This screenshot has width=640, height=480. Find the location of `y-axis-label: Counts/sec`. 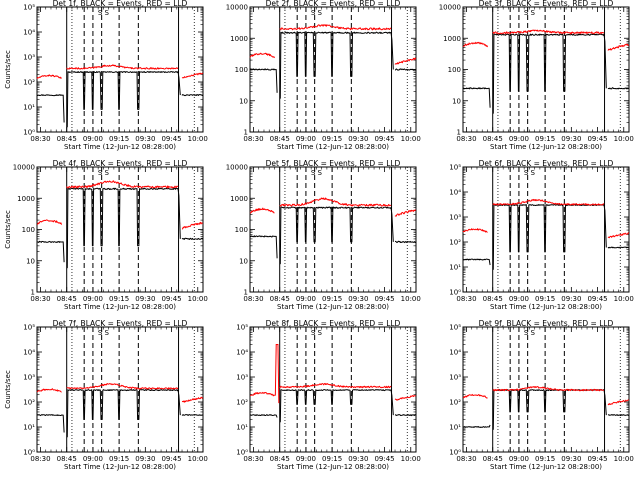

y-axis-label: Counts/sec is located at coordinates (8, 389).